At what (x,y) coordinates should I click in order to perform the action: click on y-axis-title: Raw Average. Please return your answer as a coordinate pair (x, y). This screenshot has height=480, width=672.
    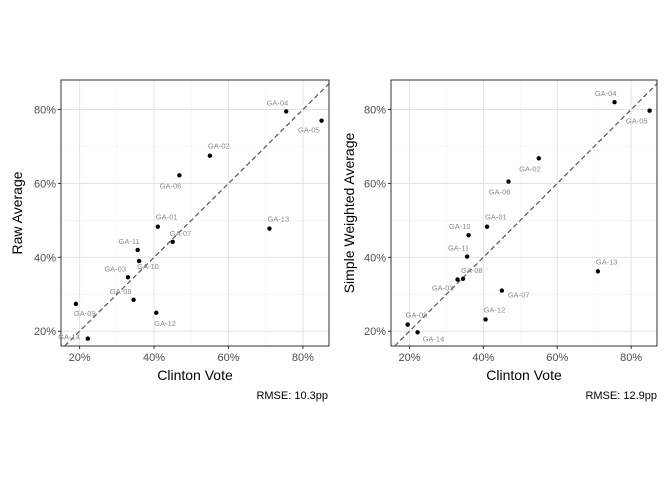
    Looking at the image, I should click on (17, 212).